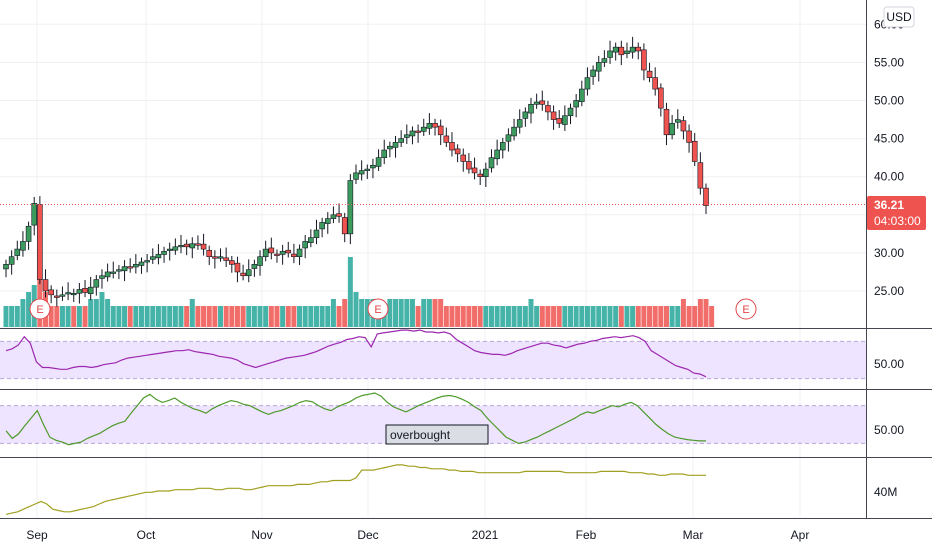  Describe the element at coordinates (355, 419) in the screenshot. I see `stoch-line` at that location.